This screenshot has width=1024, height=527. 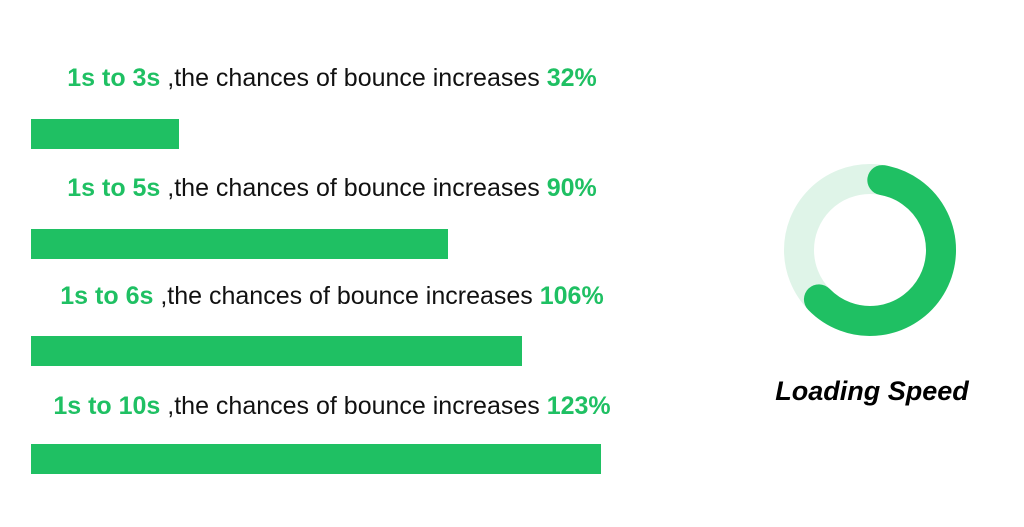 What do you see at coordinates (879, 250) in the screenshot?
I see `gauge-fill-arc` at bounding box center [879, 250].